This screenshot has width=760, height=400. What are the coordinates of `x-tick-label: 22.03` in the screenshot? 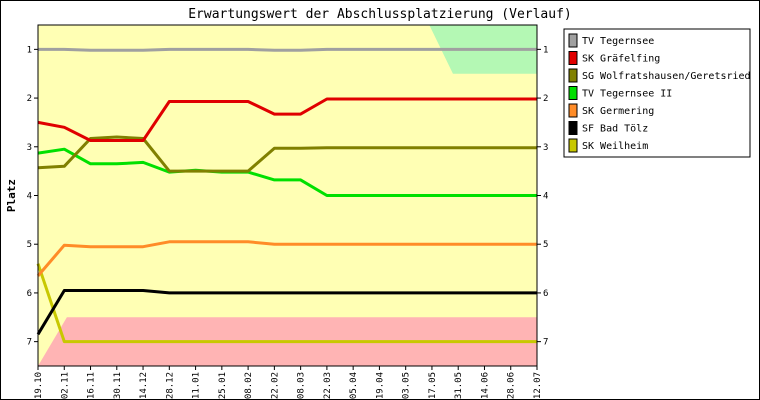 It's located at (328, 385).